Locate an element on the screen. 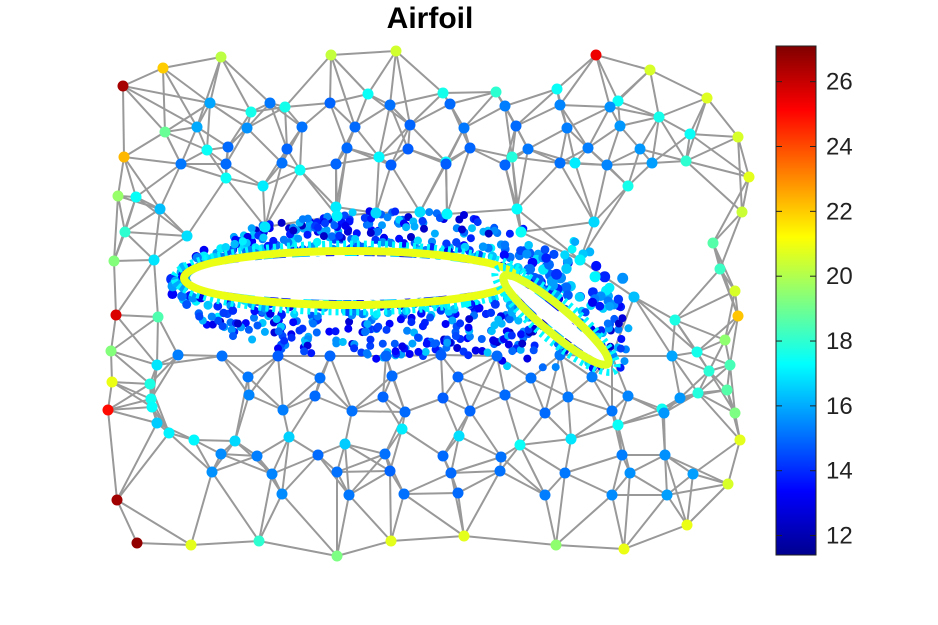 The image size is (938, 625). colorbar-tick-label: 16 is located at coordinates (839, 406).